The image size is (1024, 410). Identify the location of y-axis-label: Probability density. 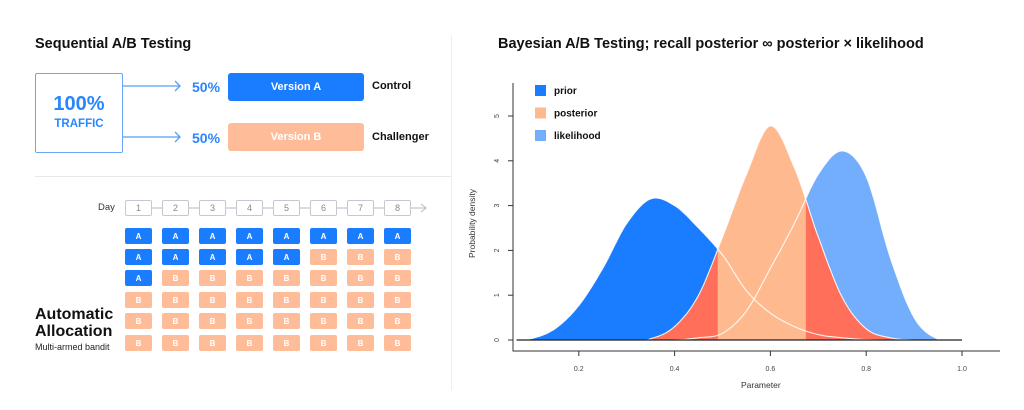
(472, 223).